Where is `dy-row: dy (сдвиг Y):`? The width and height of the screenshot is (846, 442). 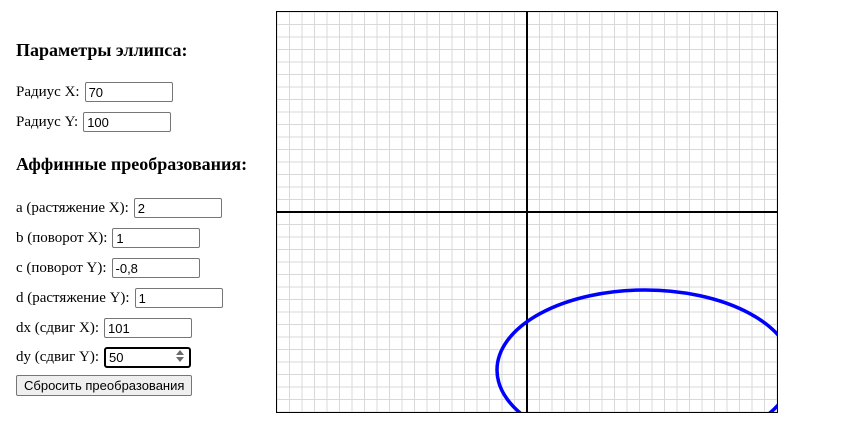
dy-row: dy (сдвиг Y): is located at coordinates (104, 357).